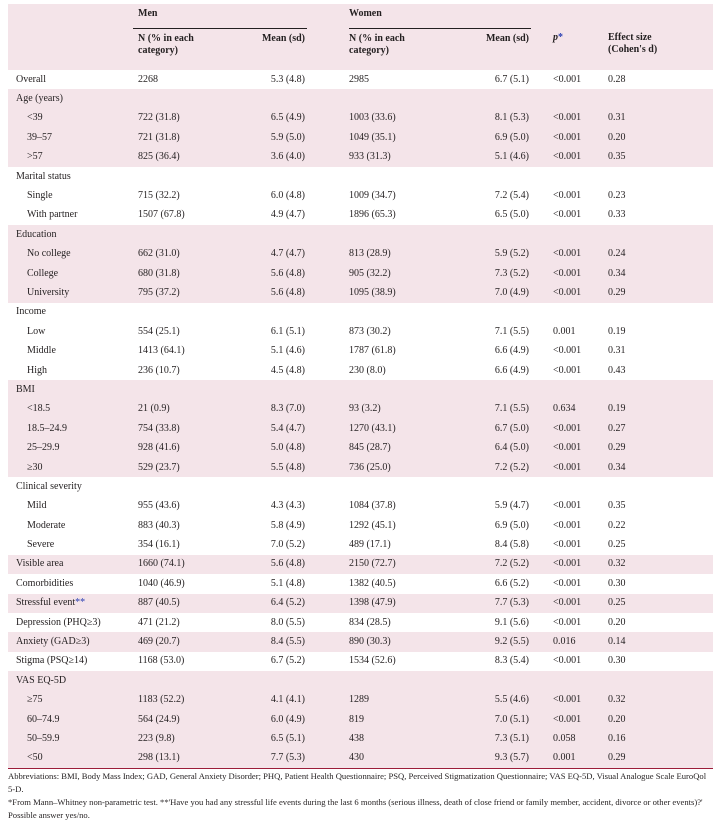 The height and width of the screenshot is (828, 721). What do you see at coordinates (372, 351) in the screenshot?
I see `women-n-cell: 1787 (61.8)` at bounding box center [372, 351].